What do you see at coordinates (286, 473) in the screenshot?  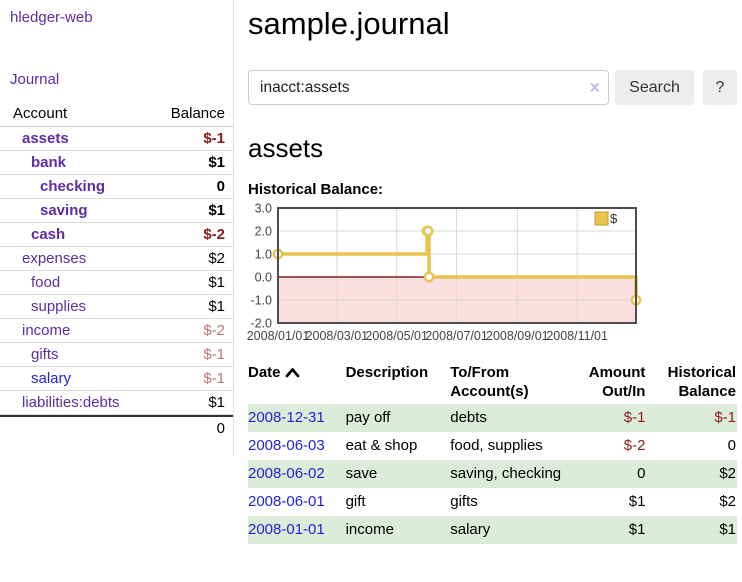 I see `register-date-link: 2008-06-02` at bounding box center [286, 473].